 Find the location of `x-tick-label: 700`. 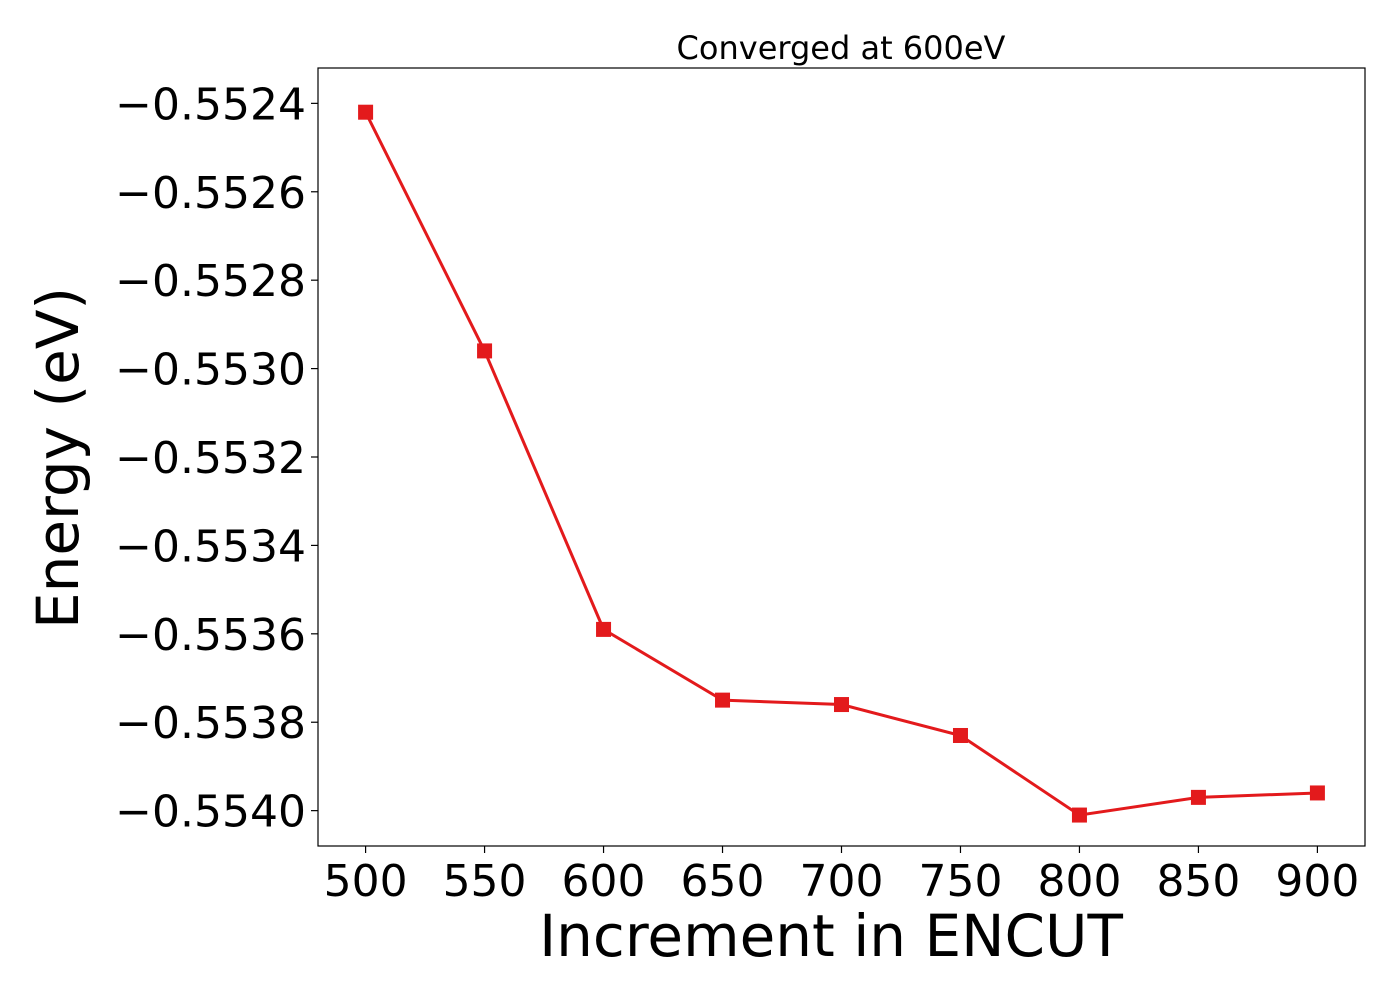

x-tick-label: 700 is located at coordinates (842, 881).